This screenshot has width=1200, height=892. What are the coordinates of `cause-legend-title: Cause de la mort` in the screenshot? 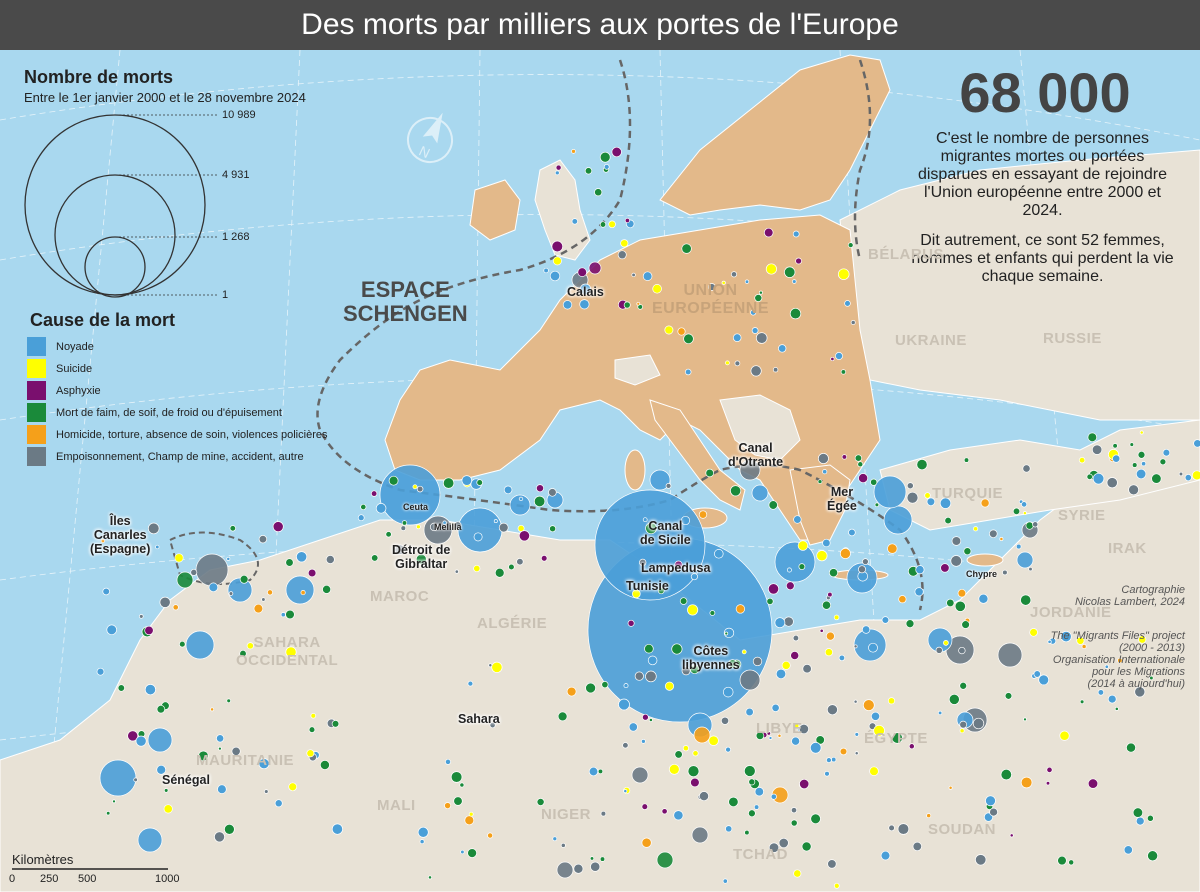 It's located at (103, 320).